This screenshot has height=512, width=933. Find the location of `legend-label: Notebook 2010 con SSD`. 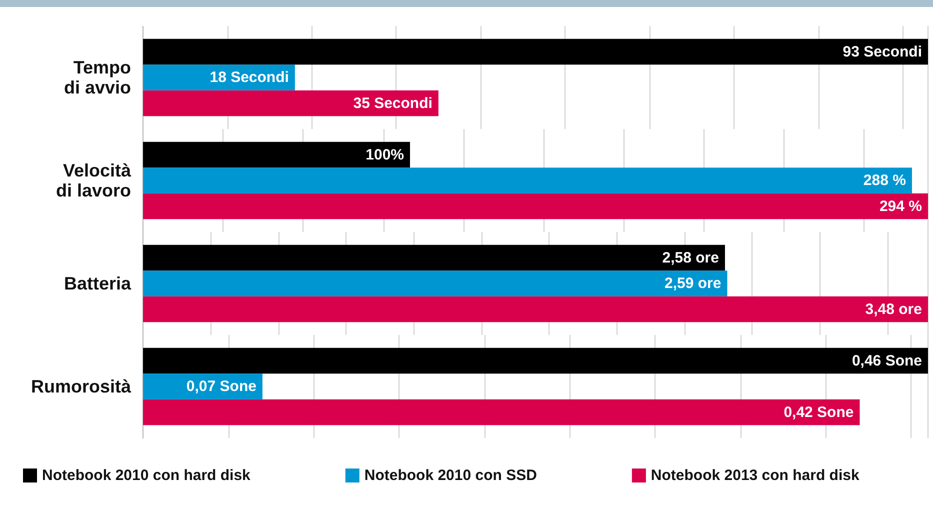

legend-label: Notebook 2010 con SSD is located at coordinates (451, 475).